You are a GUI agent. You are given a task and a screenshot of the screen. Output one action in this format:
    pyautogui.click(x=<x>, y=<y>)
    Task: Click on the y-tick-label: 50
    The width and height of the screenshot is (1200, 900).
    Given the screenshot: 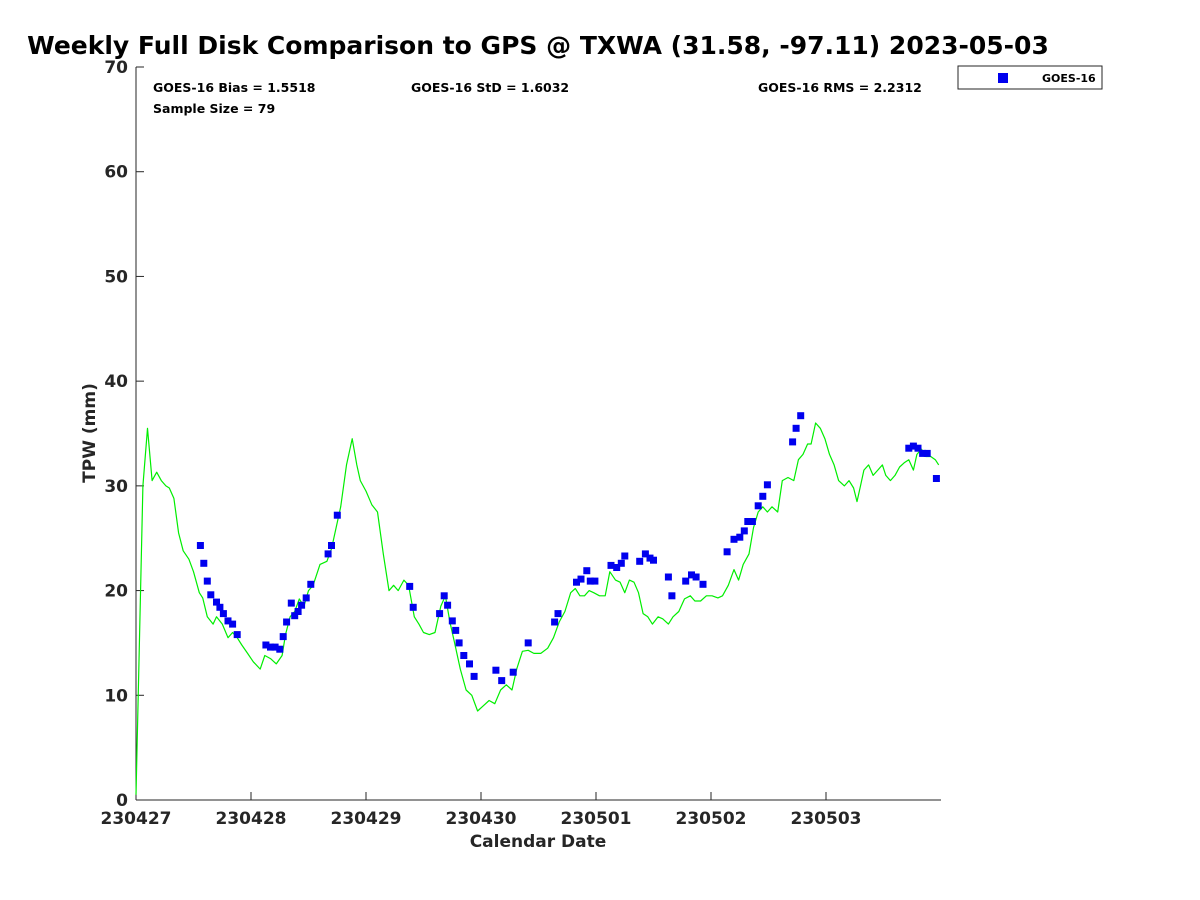 What is the action you would take?
    pyautogui.click(x=116, y=277)
    